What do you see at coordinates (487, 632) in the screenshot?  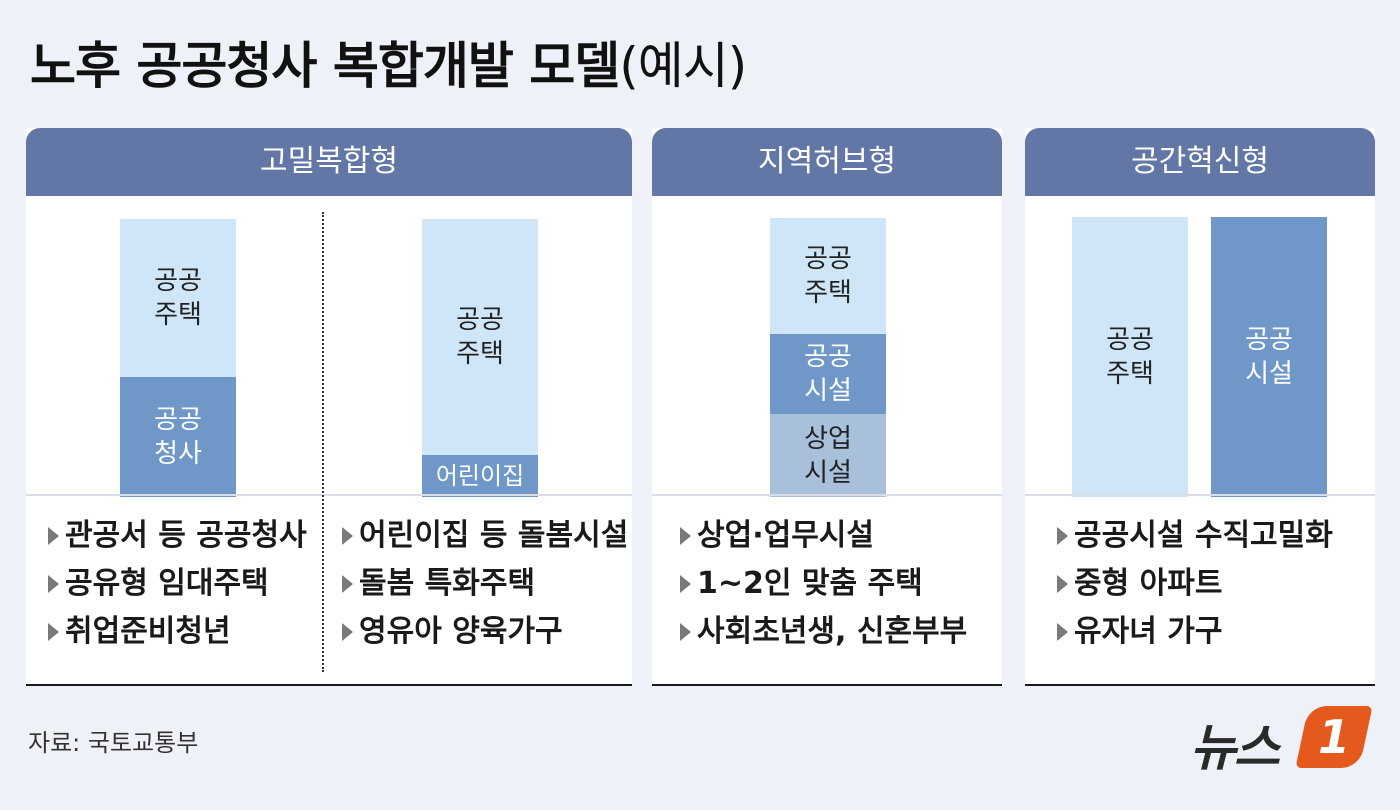 I see `list-item: 영유아 양육가구` at bounding box center [487, 632].